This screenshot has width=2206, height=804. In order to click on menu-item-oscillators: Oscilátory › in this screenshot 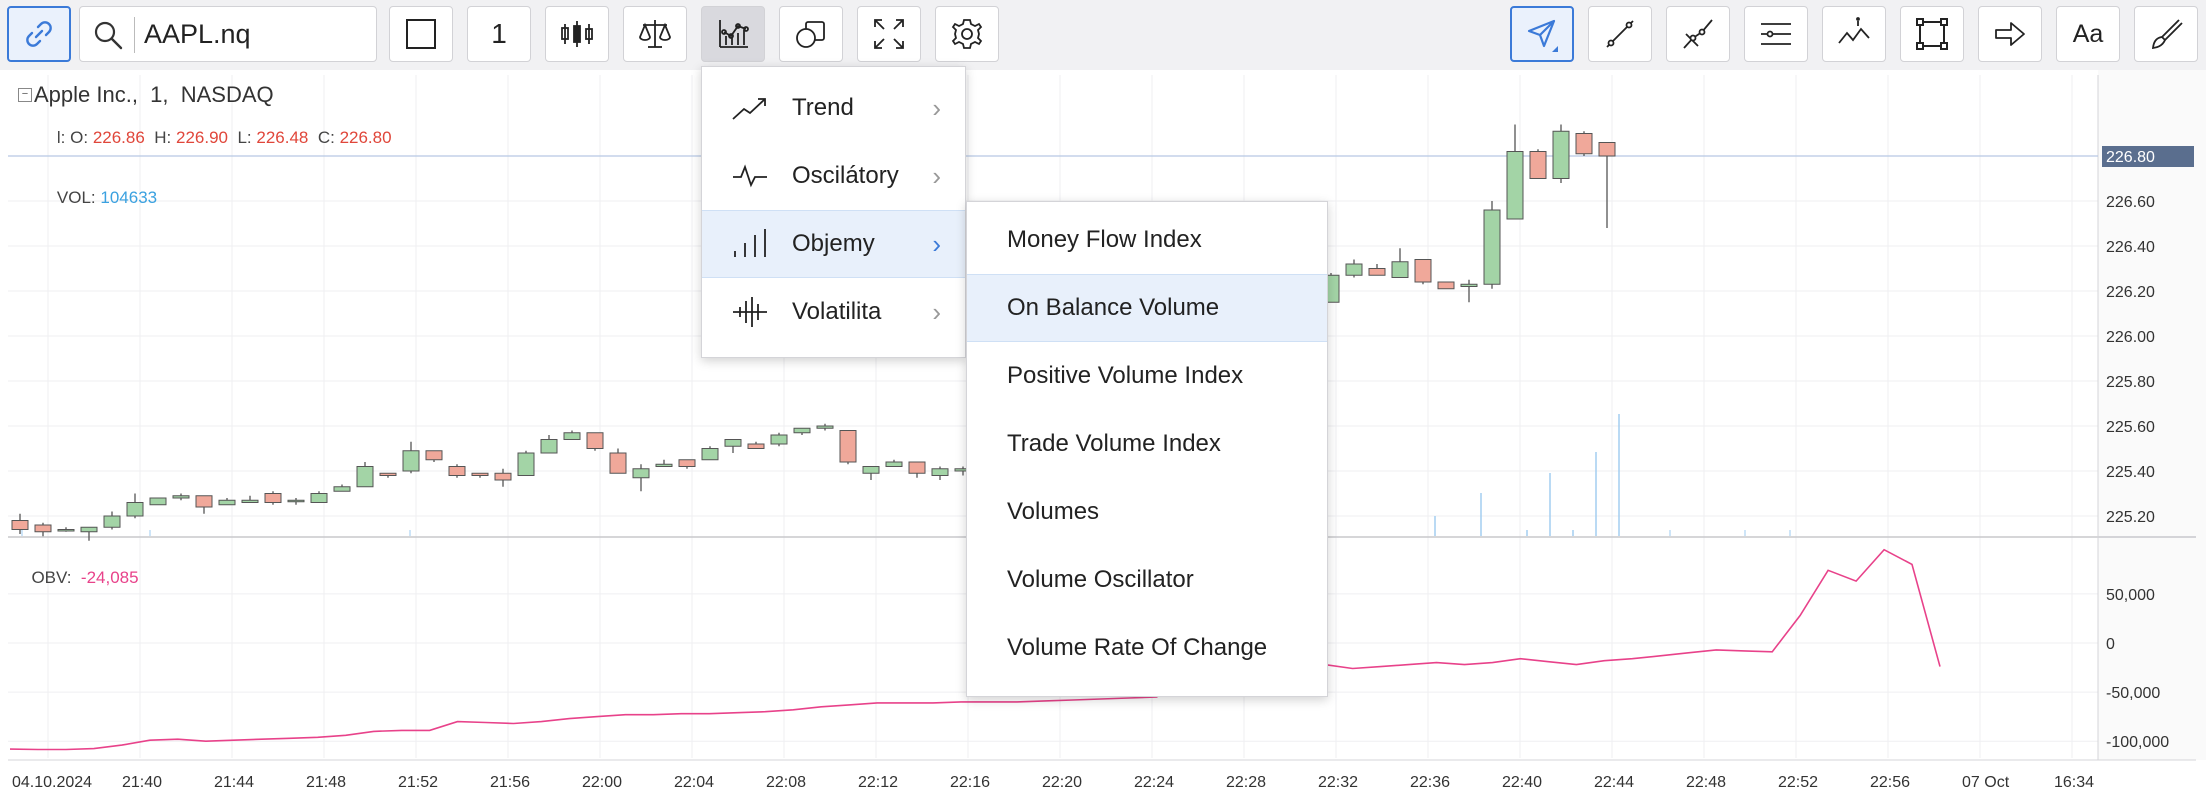, I will do `click(833, 176)`.